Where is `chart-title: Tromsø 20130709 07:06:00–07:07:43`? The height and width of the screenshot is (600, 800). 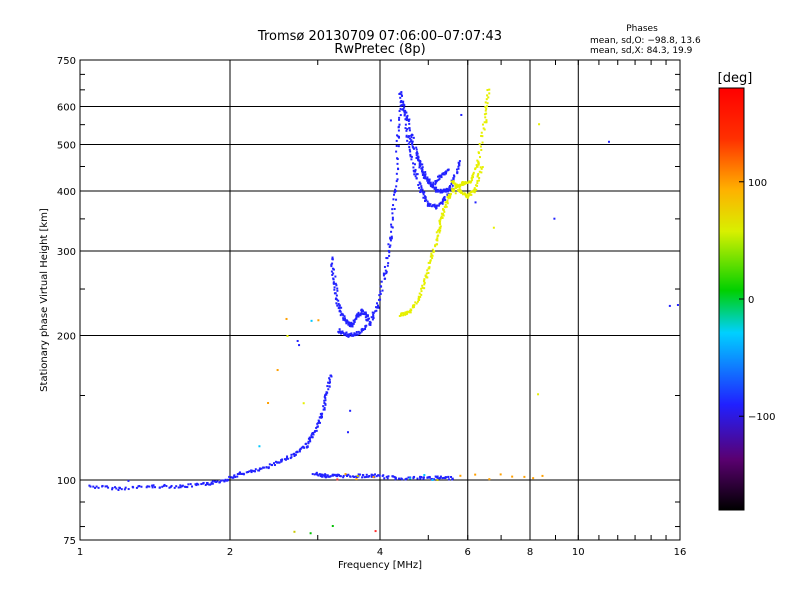
chart-title: Tromsø 20130709 07:06:00–07:07:43 is located at coordinates (379, 36).